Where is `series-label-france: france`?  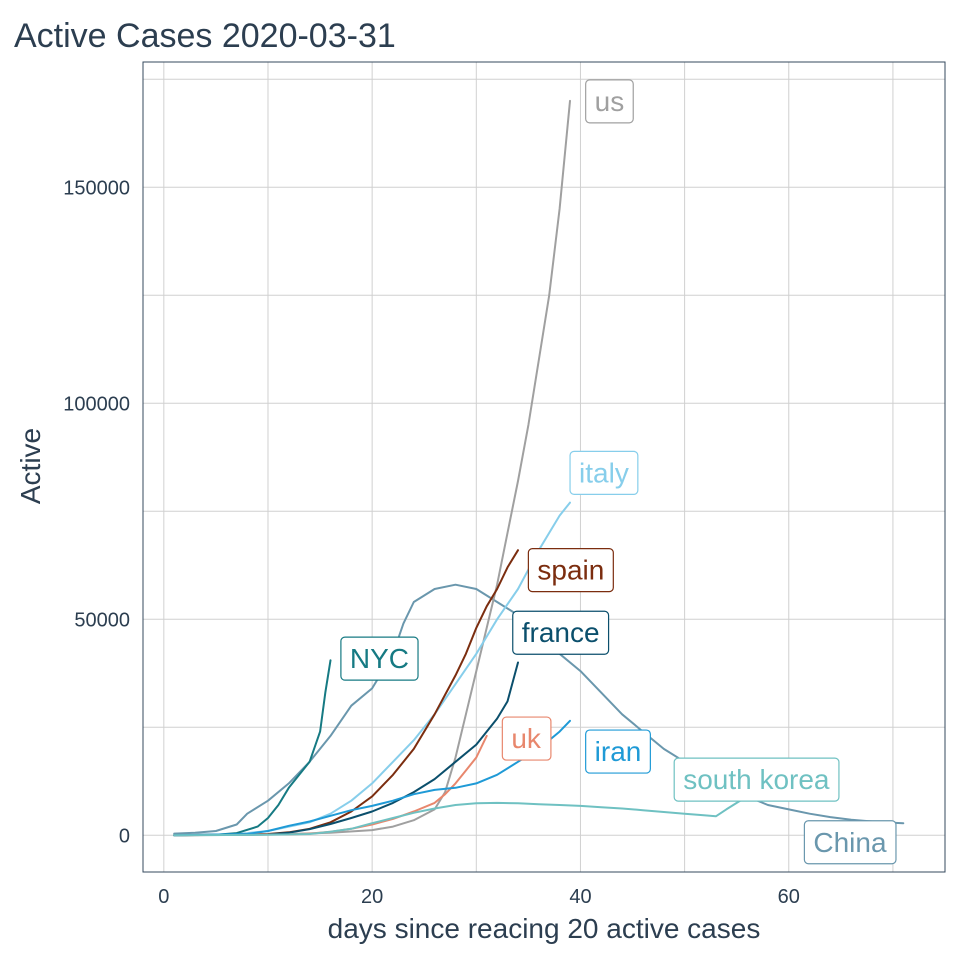
series-label-france: france is located at coordinates (561, 632).